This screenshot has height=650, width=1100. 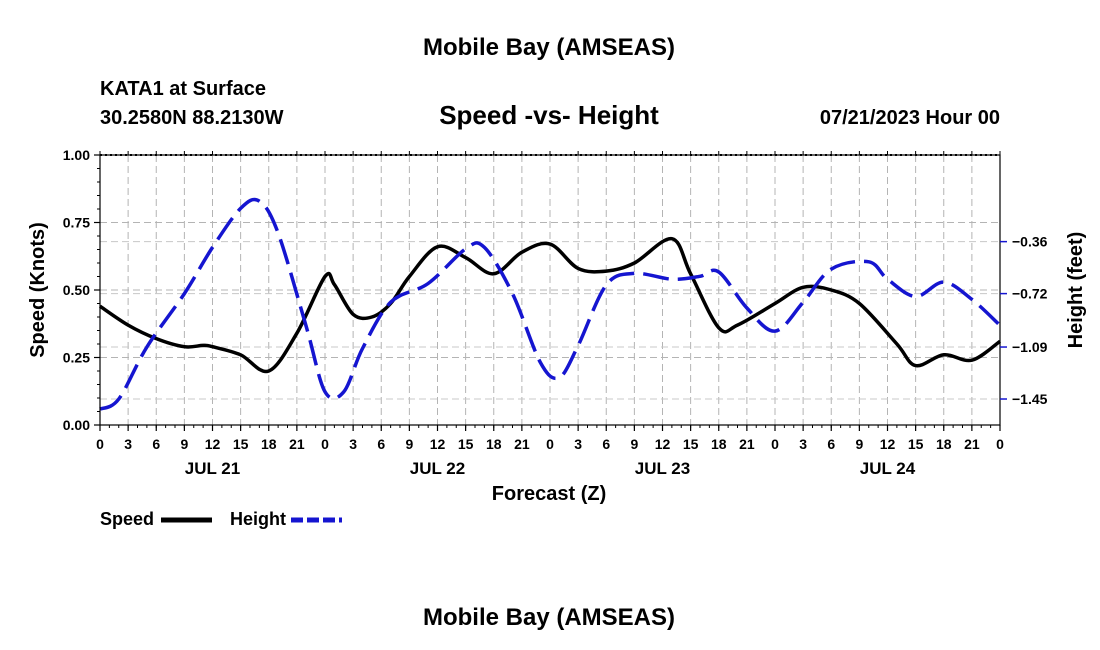 I want to click on legend-speed-label: Speed, so click(x=127, y=519).